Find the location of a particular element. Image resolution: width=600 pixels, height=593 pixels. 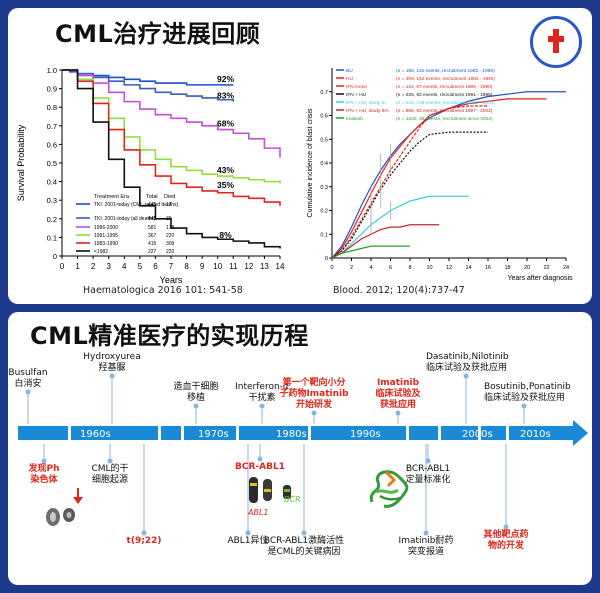

legend-total: 445 is located at coordinates (152, 219).